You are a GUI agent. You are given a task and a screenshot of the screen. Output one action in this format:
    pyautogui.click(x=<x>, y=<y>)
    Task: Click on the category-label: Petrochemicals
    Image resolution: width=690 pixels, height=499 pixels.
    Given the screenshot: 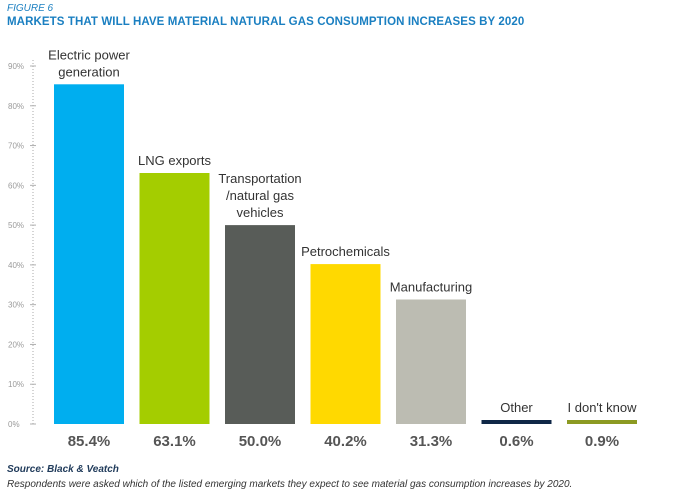 What is the action you would take?
    pyautogui.click(x=345, y=251)
    